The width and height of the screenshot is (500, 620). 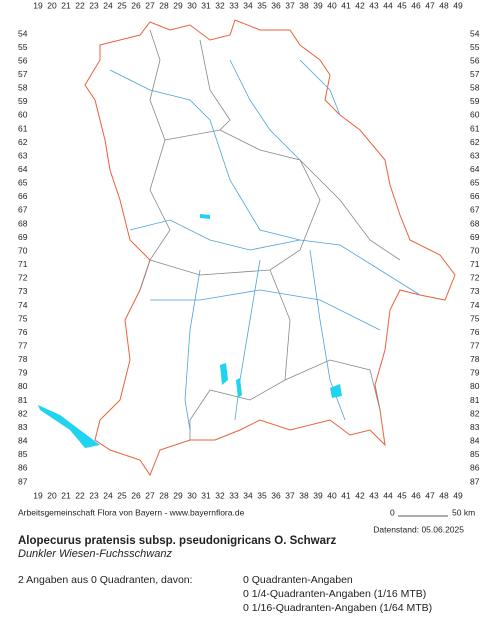 What do you see at coordinates (23, 33) in the screenshot?
I see `row-label: 54` at bounding box center [23, 33].